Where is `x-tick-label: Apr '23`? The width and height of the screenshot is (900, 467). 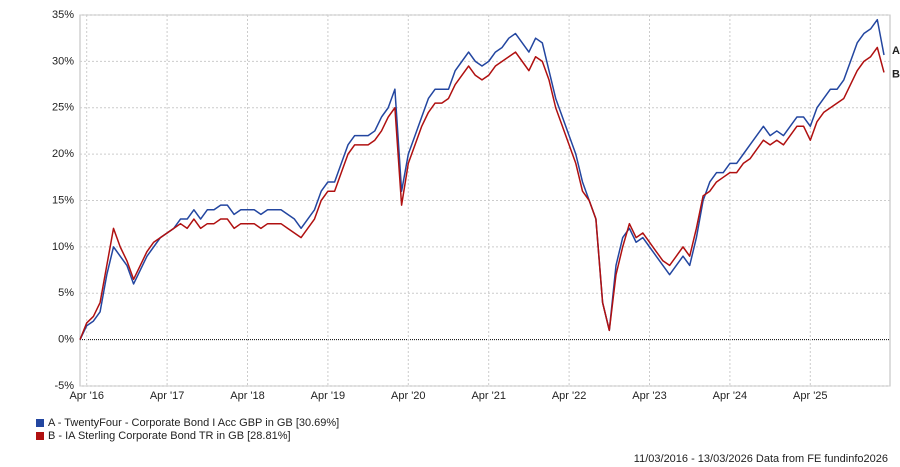 x-tick-label: Apr '23 is located at coordinates (649, 396).